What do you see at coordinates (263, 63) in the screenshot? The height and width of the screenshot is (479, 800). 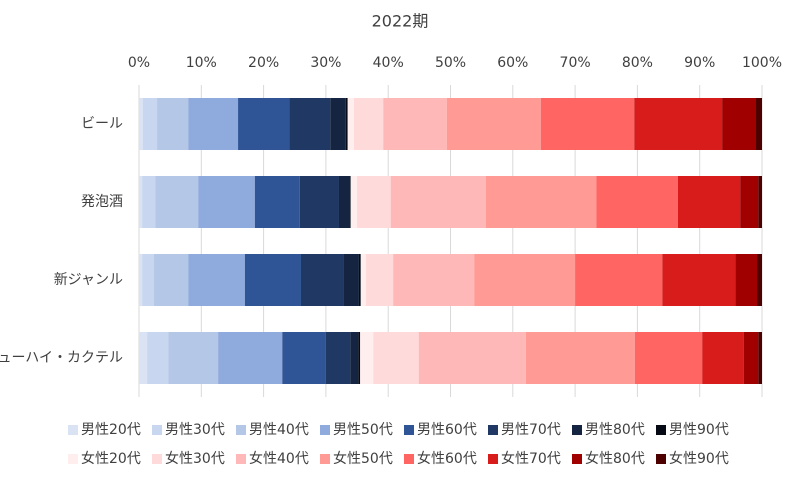 I see `x-tick-label: 20%` at bounding box center [263, 63].